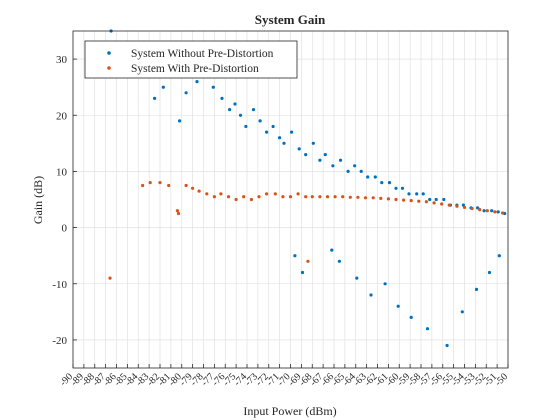 The width and height of the screenshot is (560, 420). I want to click on legend-label-without-predistortion: System Without Pre-Distortion, so click(202, 54).